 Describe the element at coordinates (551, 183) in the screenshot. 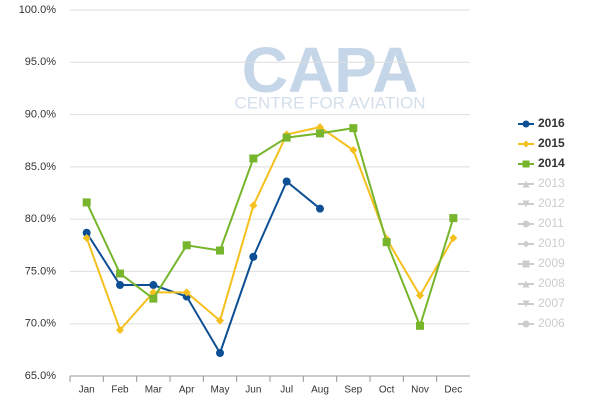

I see `legend-label: 2013` at that location.